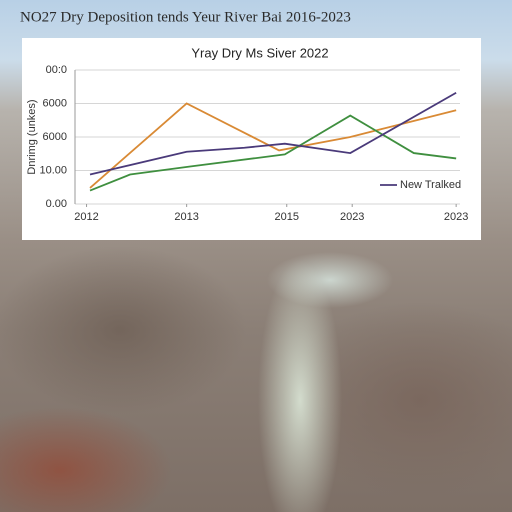 The image size is (512, 512). What do you see at coordinates (430, 185) in the screenshot?
I see `legend-label: New Tralked` at bounding box center [430, 185].